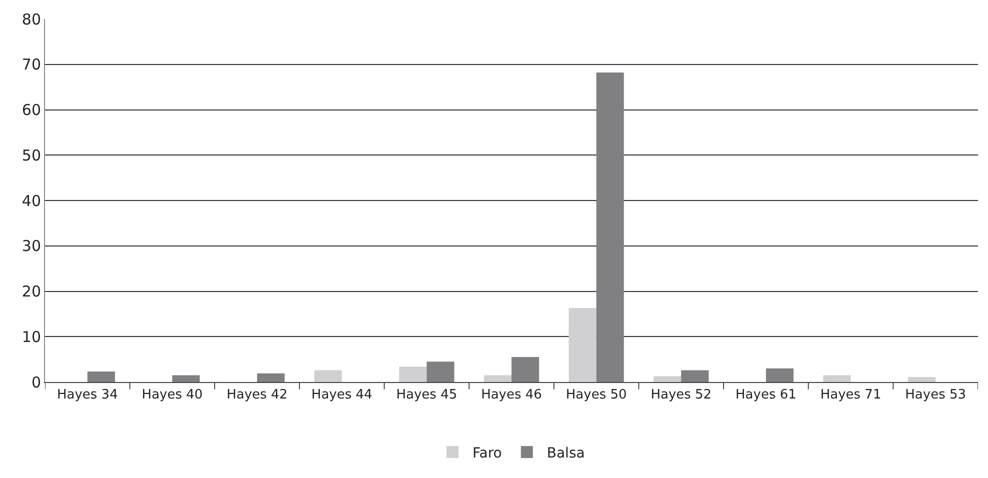 The height and width of the screenshot is (478, 988). Describe the element at coordinates (511, 395) in the screenshot. I see `x-tick-label: Hayes 46` at that location.